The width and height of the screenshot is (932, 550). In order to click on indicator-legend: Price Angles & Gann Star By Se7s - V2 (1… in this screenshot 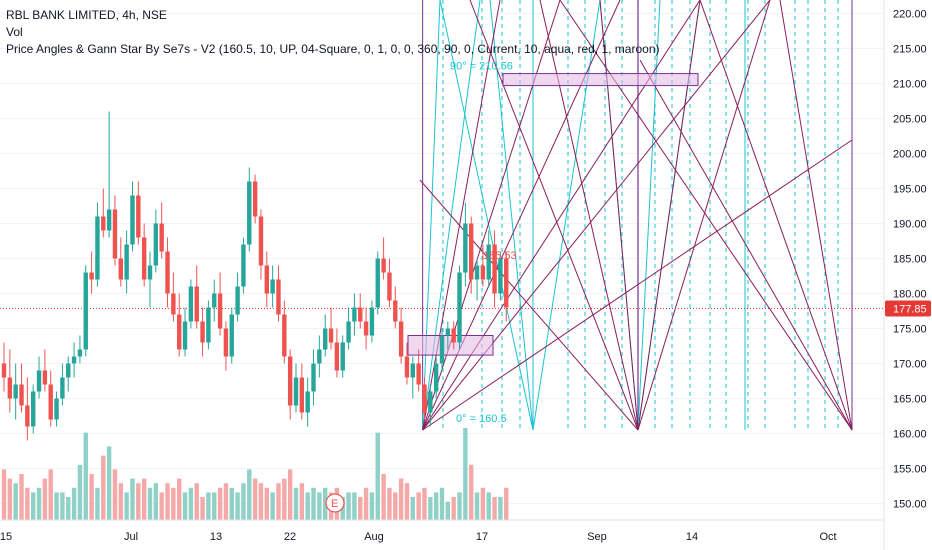, I will do `click(333, 49)`.